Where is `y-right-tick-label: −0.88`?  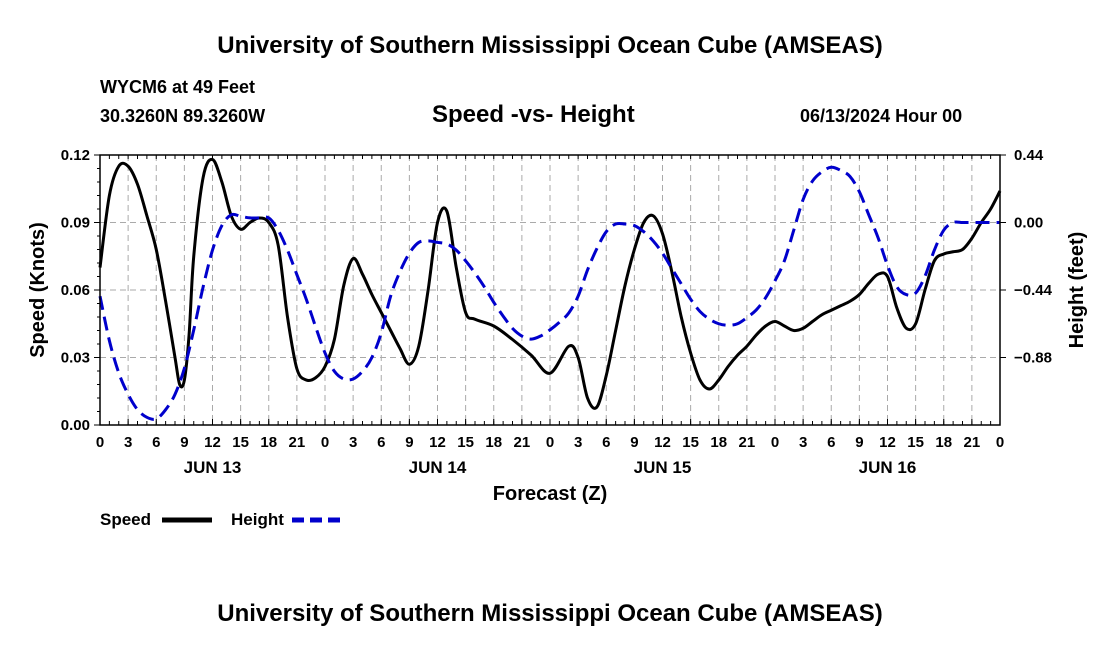
y-right-tick-label: −0.88 is located at coordinates (1033, 358).